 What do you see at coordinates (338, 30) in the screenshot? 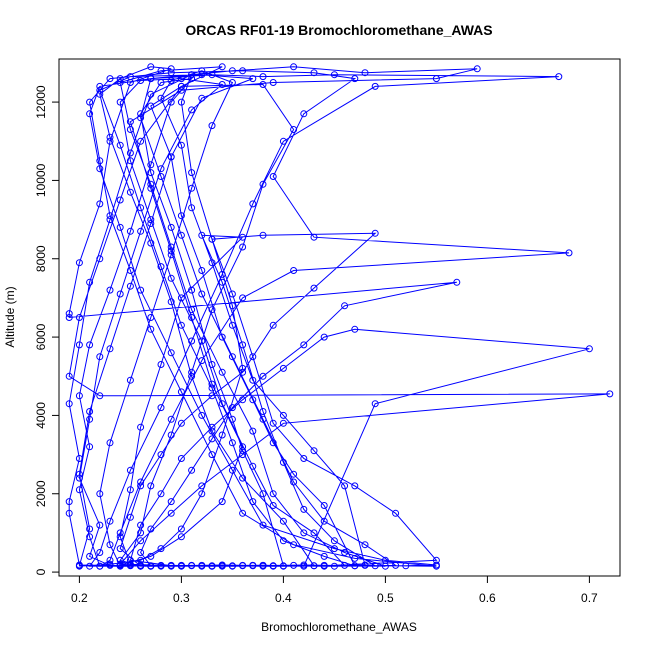
I see `chart-title: ORCAS RF01-19 Bromochloromethane_AWAS` at bounding box center [338, 30].